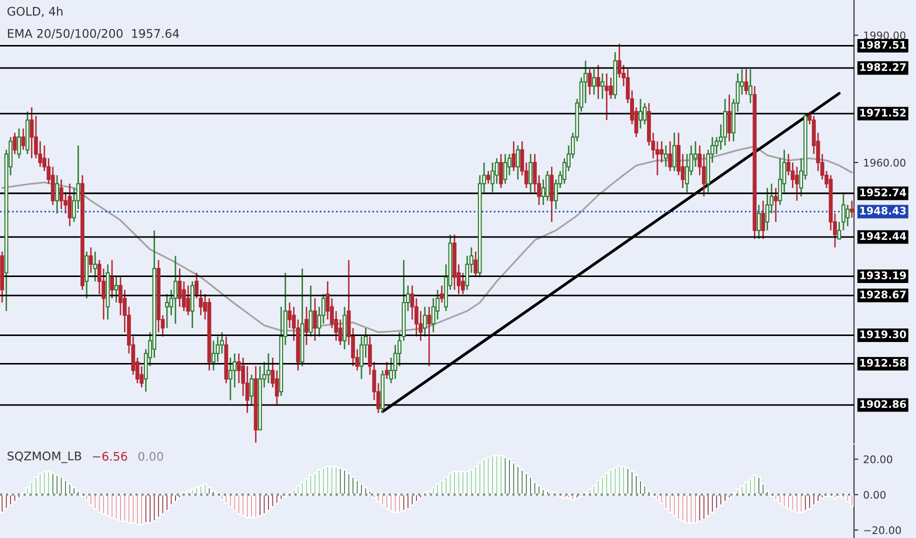 The height and width of the screenshot is (538, 916). What do you see at coordinates (885, 35) in the screenshot?
I see `y-tick-label: 1990.00` at bounding box center [885, 35].